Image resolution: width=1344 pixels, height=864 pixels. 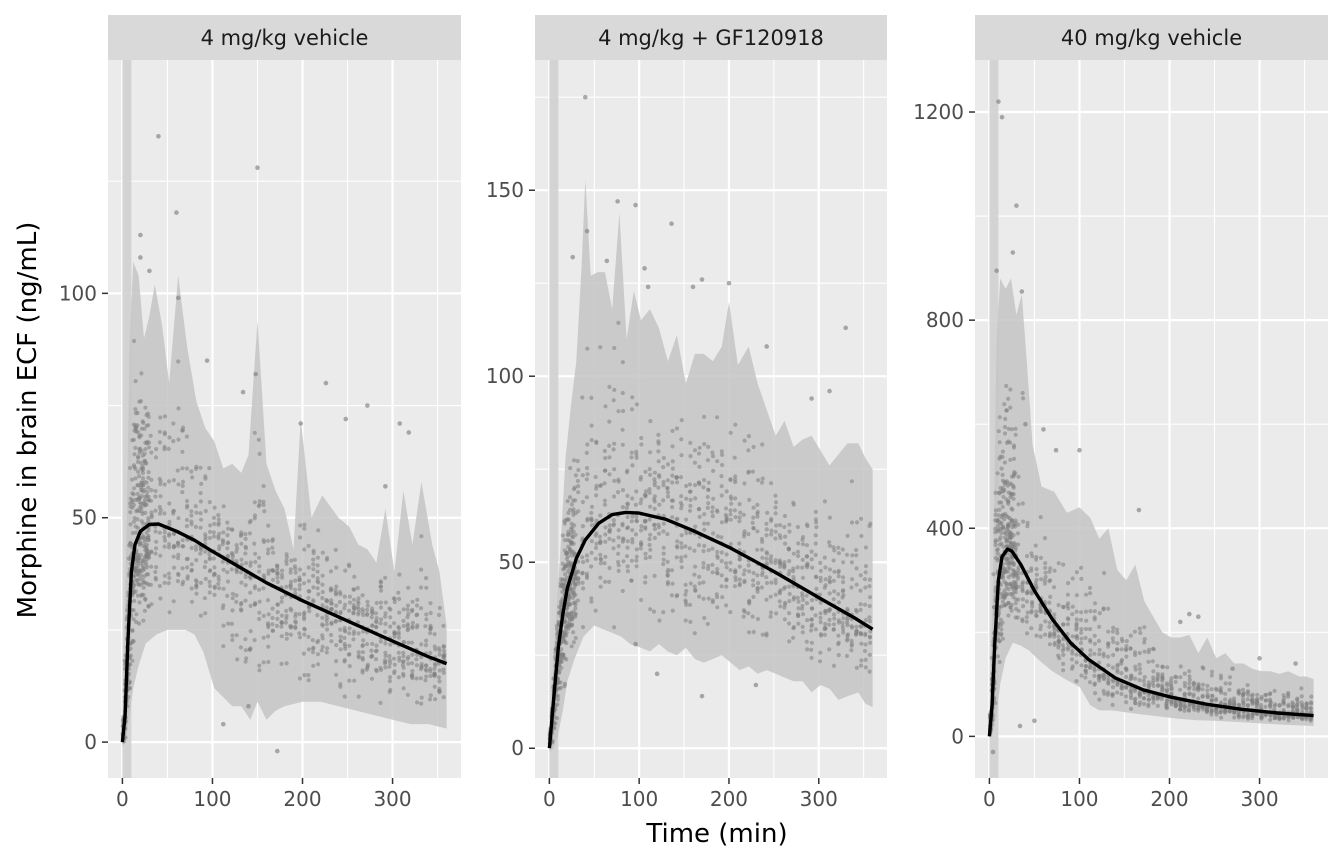 I want to click on x-tick-label: 200, so click(x=729, y=799).